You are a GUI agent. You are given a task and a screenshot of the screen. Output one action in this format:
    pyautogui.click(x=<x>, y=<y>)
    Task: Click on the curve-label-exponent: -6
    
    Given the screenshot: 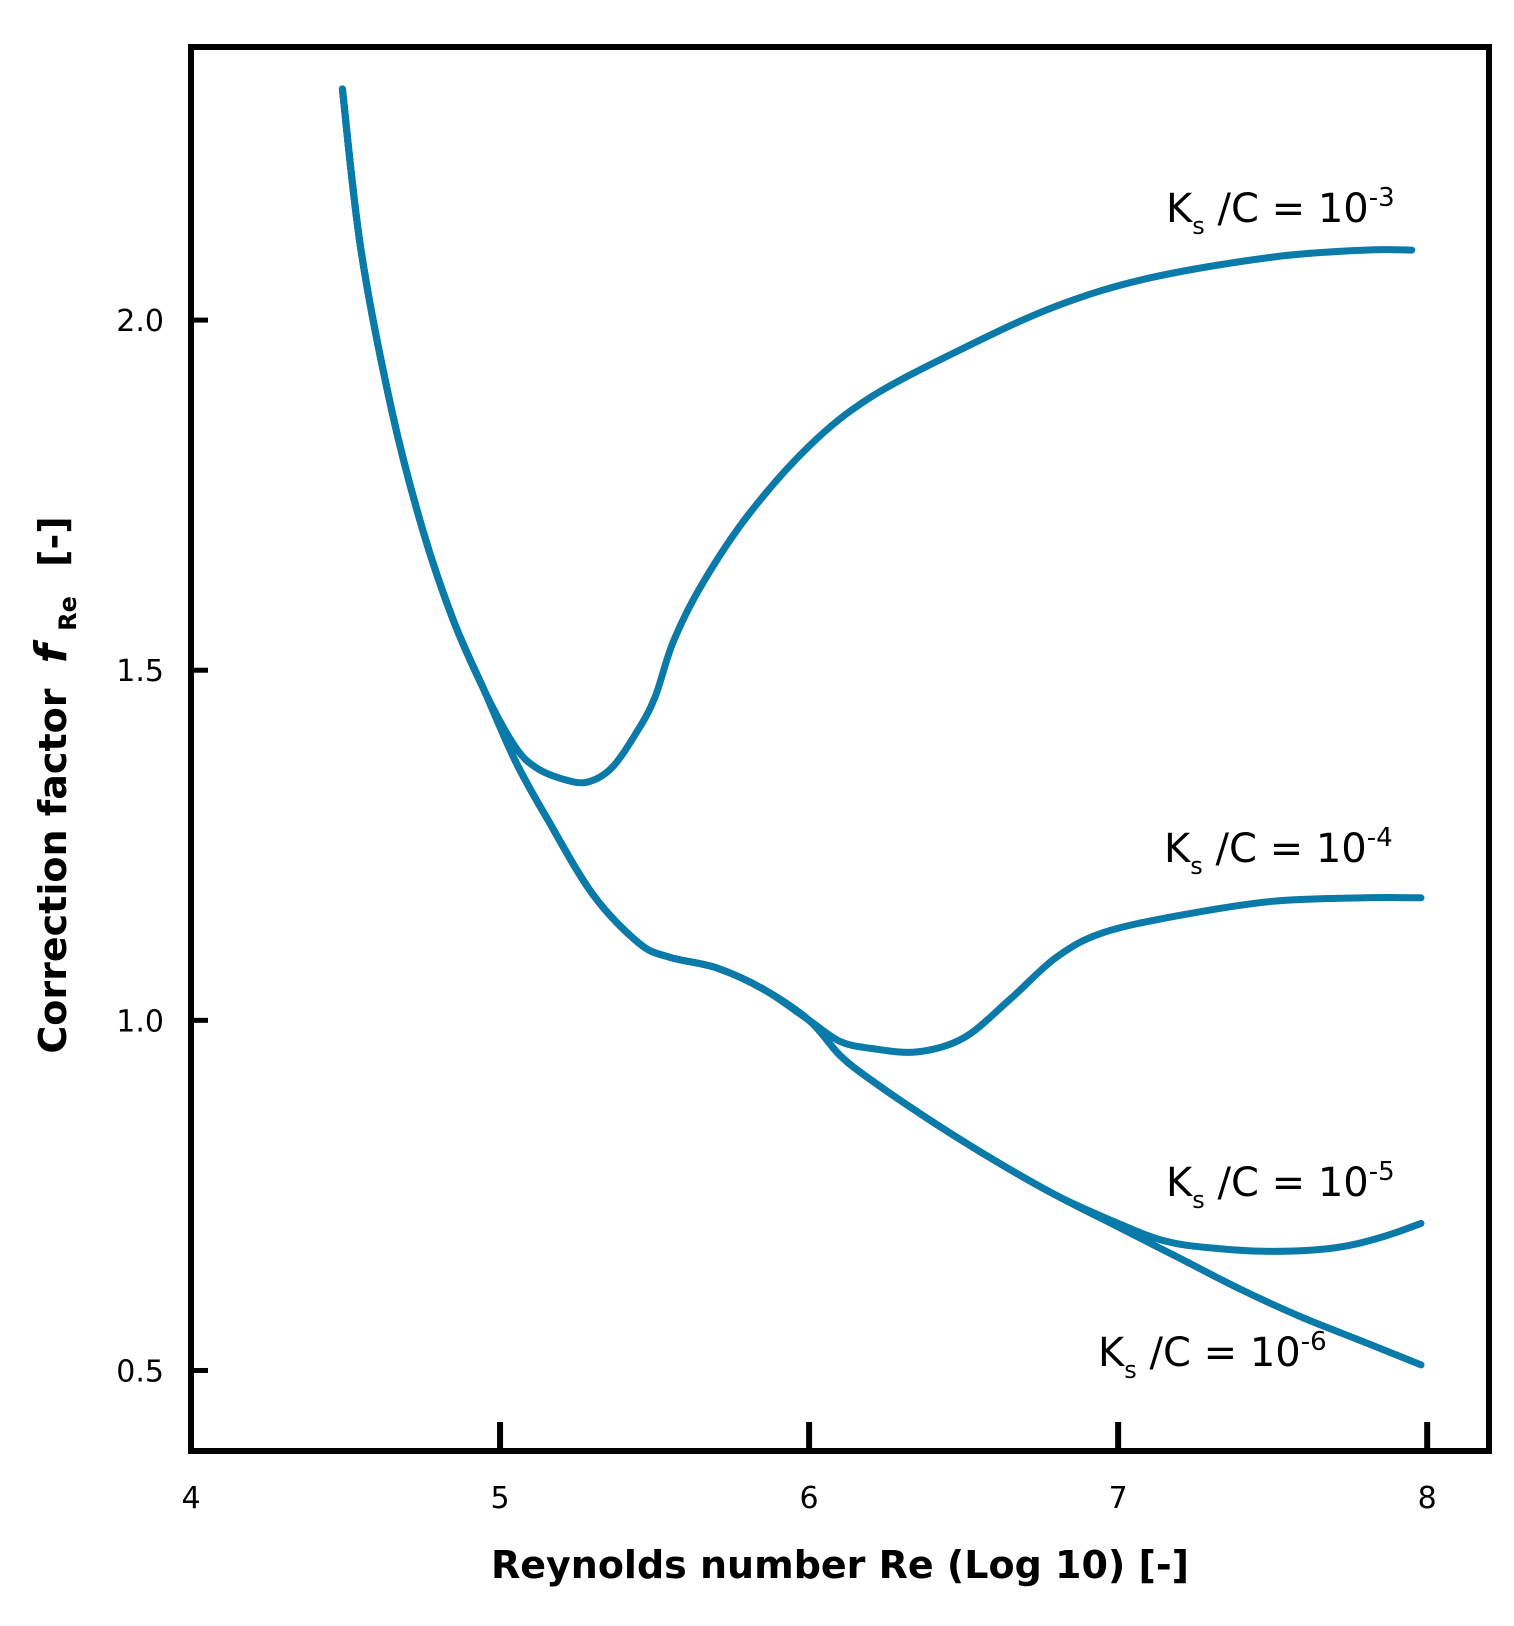 What is the action you would take?
    pyautogui.click(x=1314, y=1342)
    